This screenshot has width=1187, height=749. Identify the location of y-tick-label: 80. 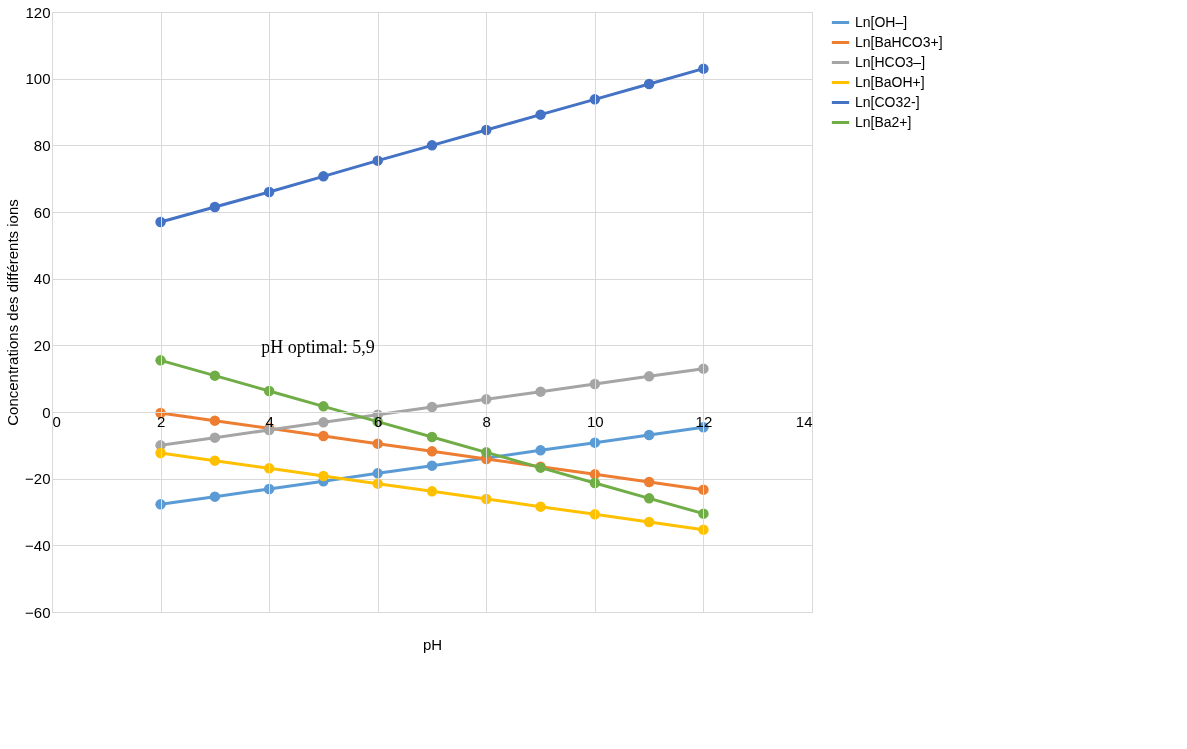
(42, 145).